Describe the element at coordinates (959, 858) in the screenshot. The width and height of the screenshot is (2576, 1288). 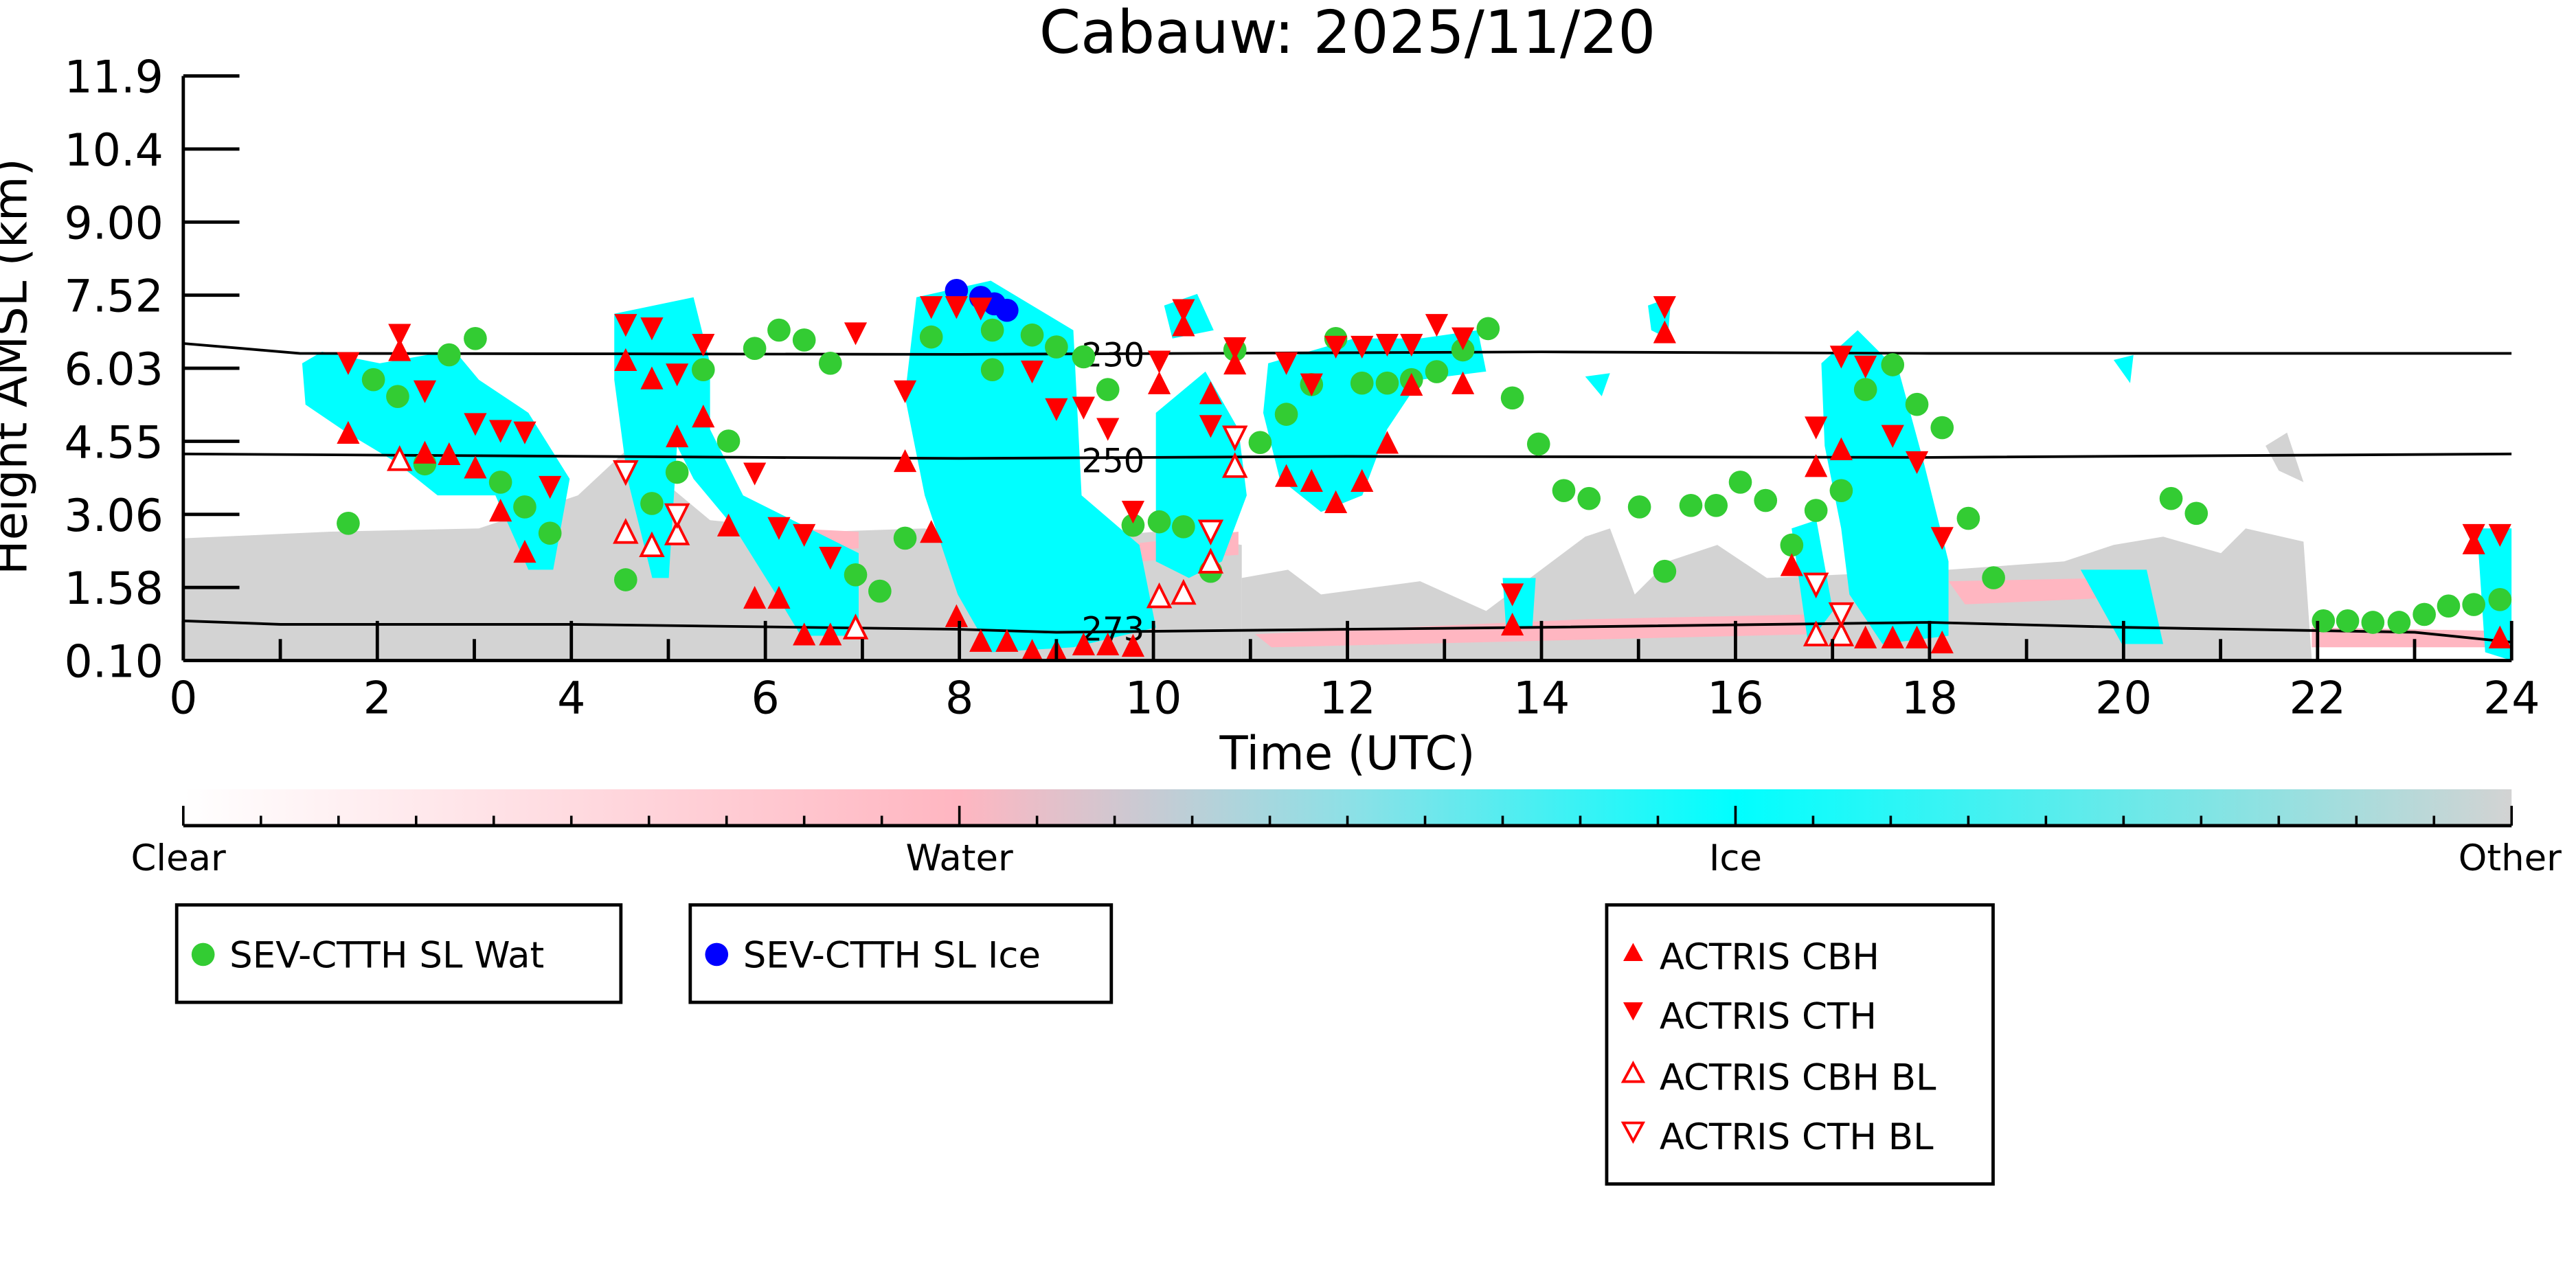
I see `colorbar-label-water: Water` at that location.